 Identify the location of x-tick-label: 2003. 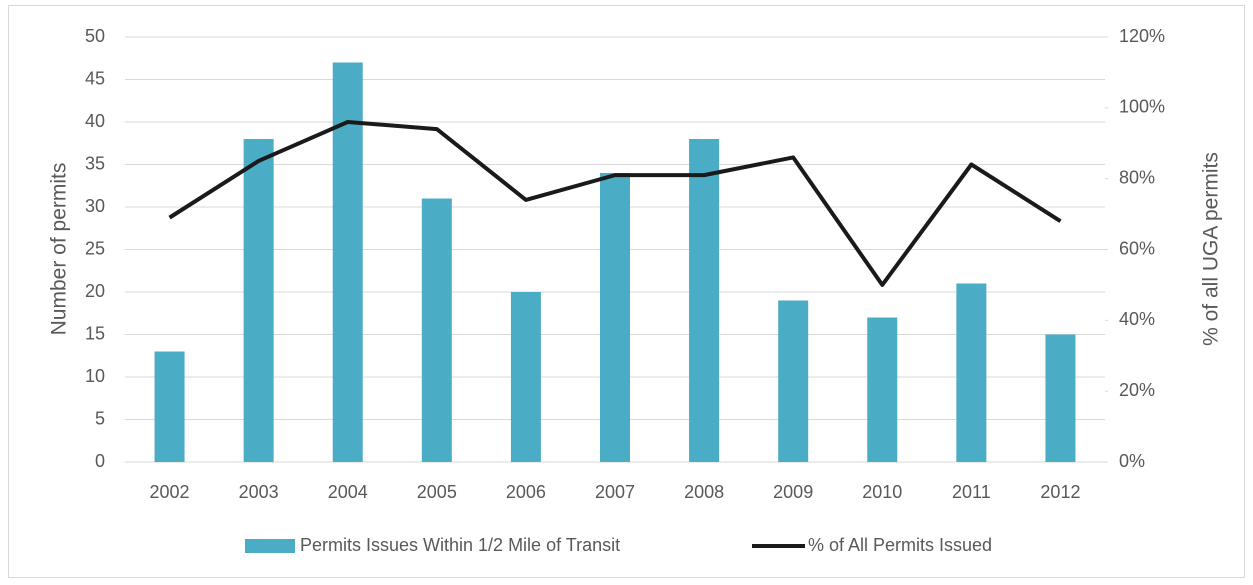
(259, 492).